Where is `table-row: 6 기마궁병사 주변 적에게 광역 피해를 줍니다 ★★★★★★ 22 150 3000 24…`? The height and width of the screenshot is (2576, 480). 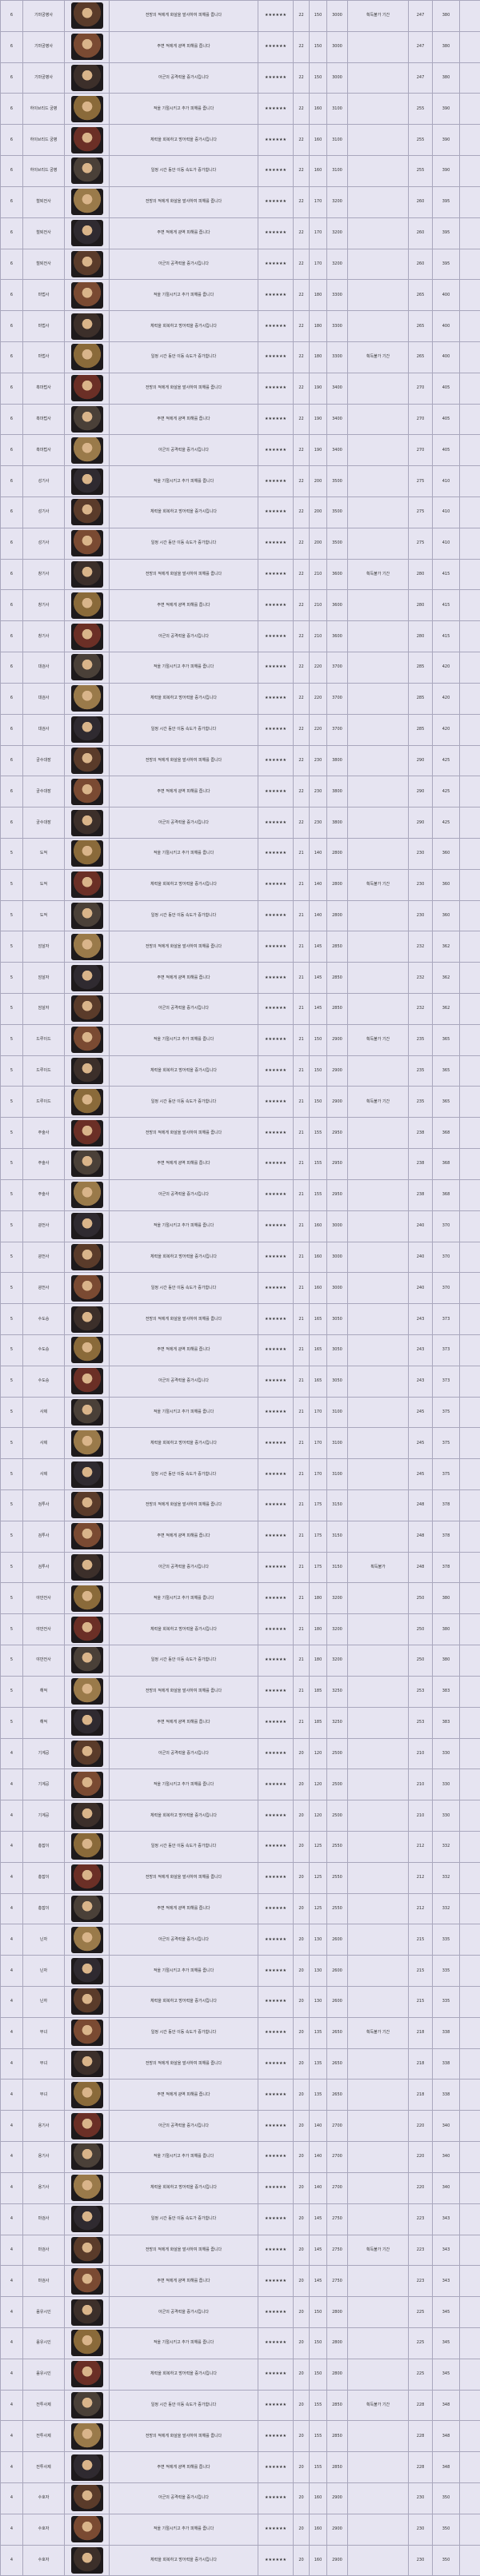
table-row: 6 기마궁병사 주변 적에게 광역 피해를 줍니다 ★★★★★★ 22 150 3000 24… is located at coordinates (240, 46).